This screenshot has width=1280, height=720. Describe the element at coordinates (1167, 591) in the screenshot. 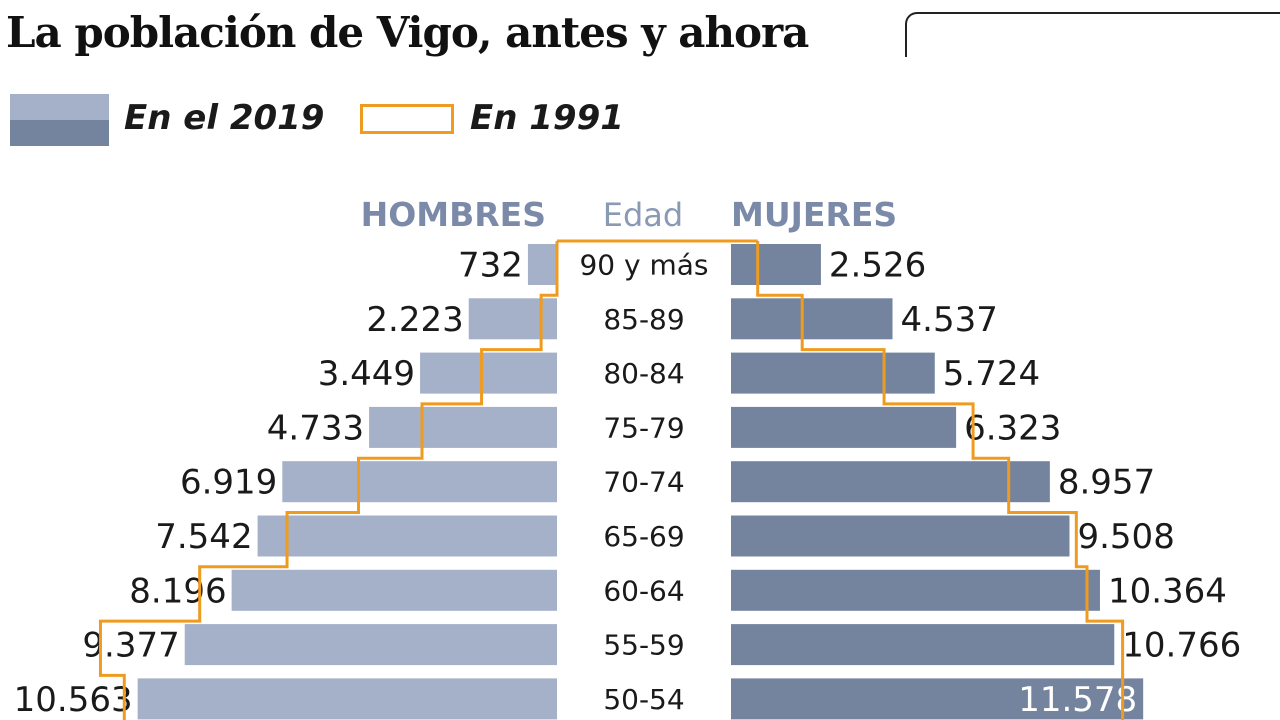

I see `value-label-mujeres: 10.364` at that location.